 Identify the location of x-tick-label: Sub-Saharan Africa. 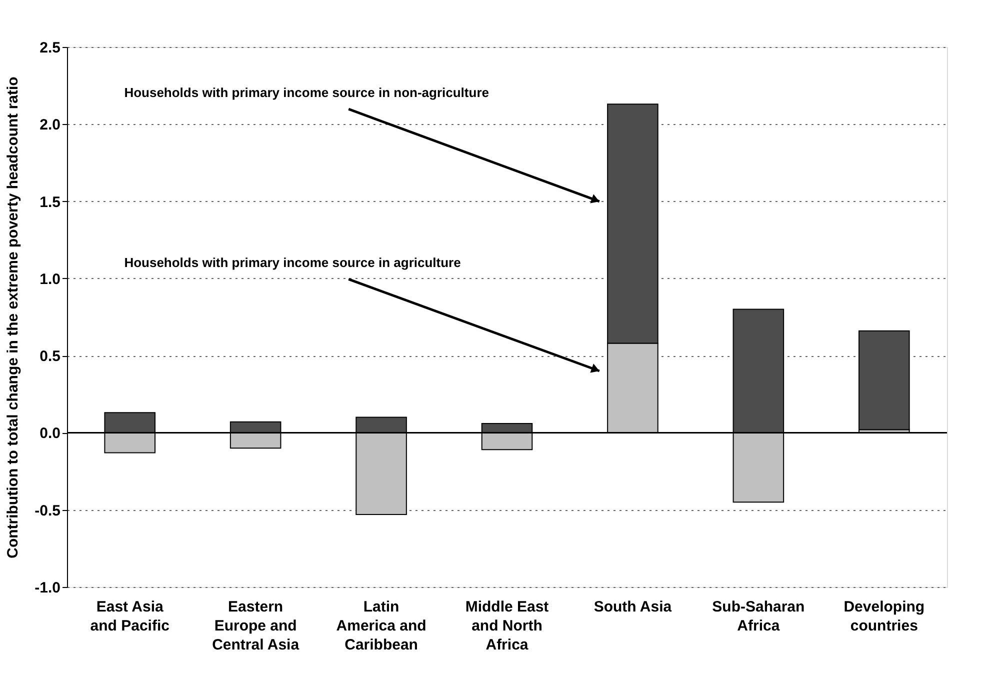
(758, 616).